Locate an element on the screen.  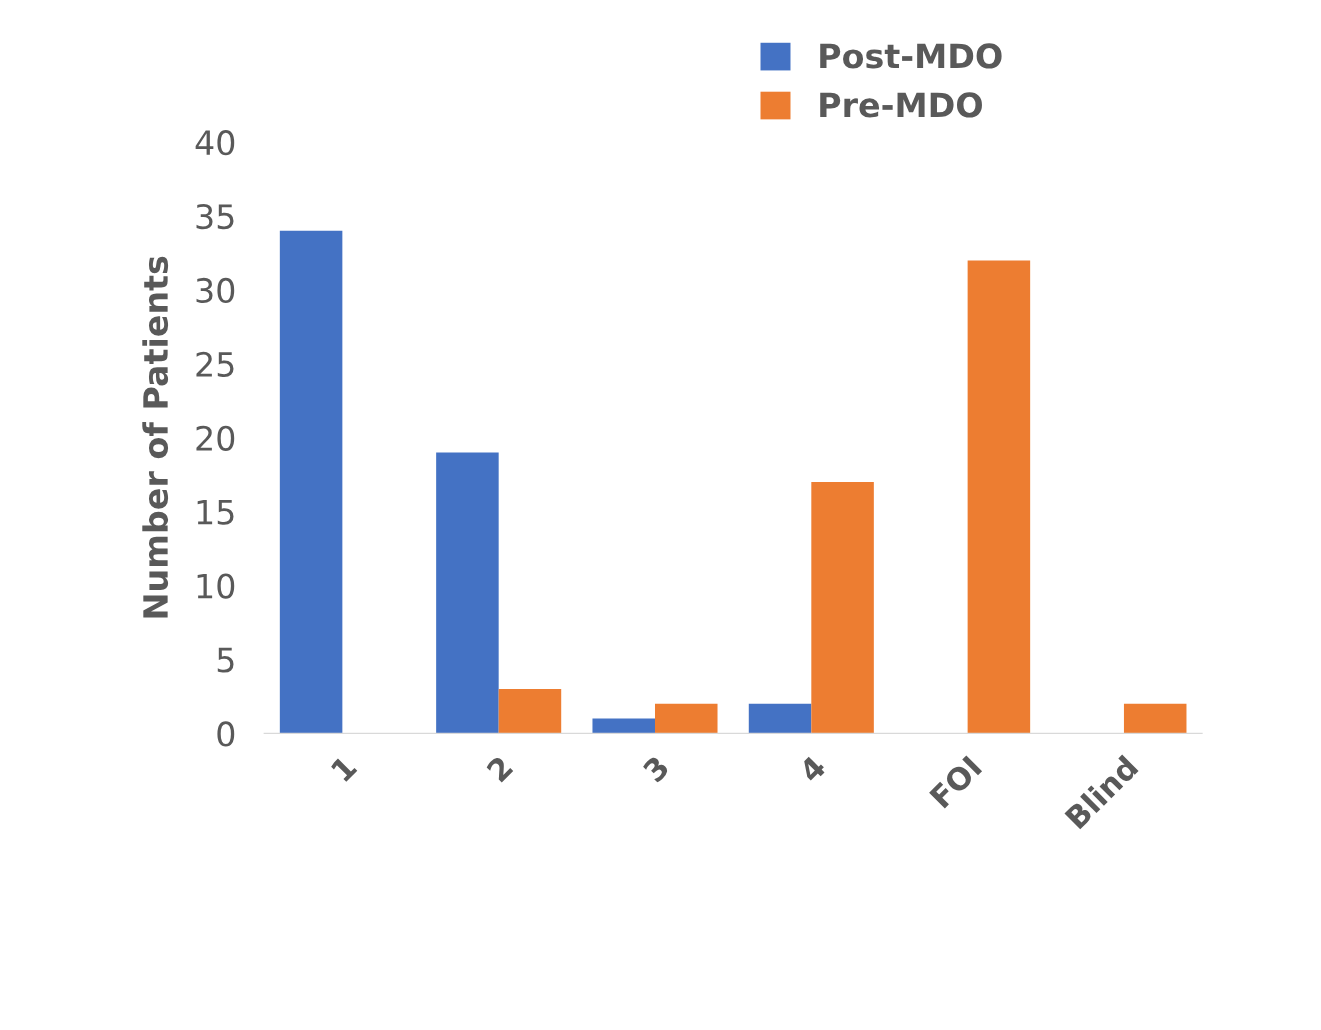
legend-label: Post-MDO is located at coordinates (911, 56).